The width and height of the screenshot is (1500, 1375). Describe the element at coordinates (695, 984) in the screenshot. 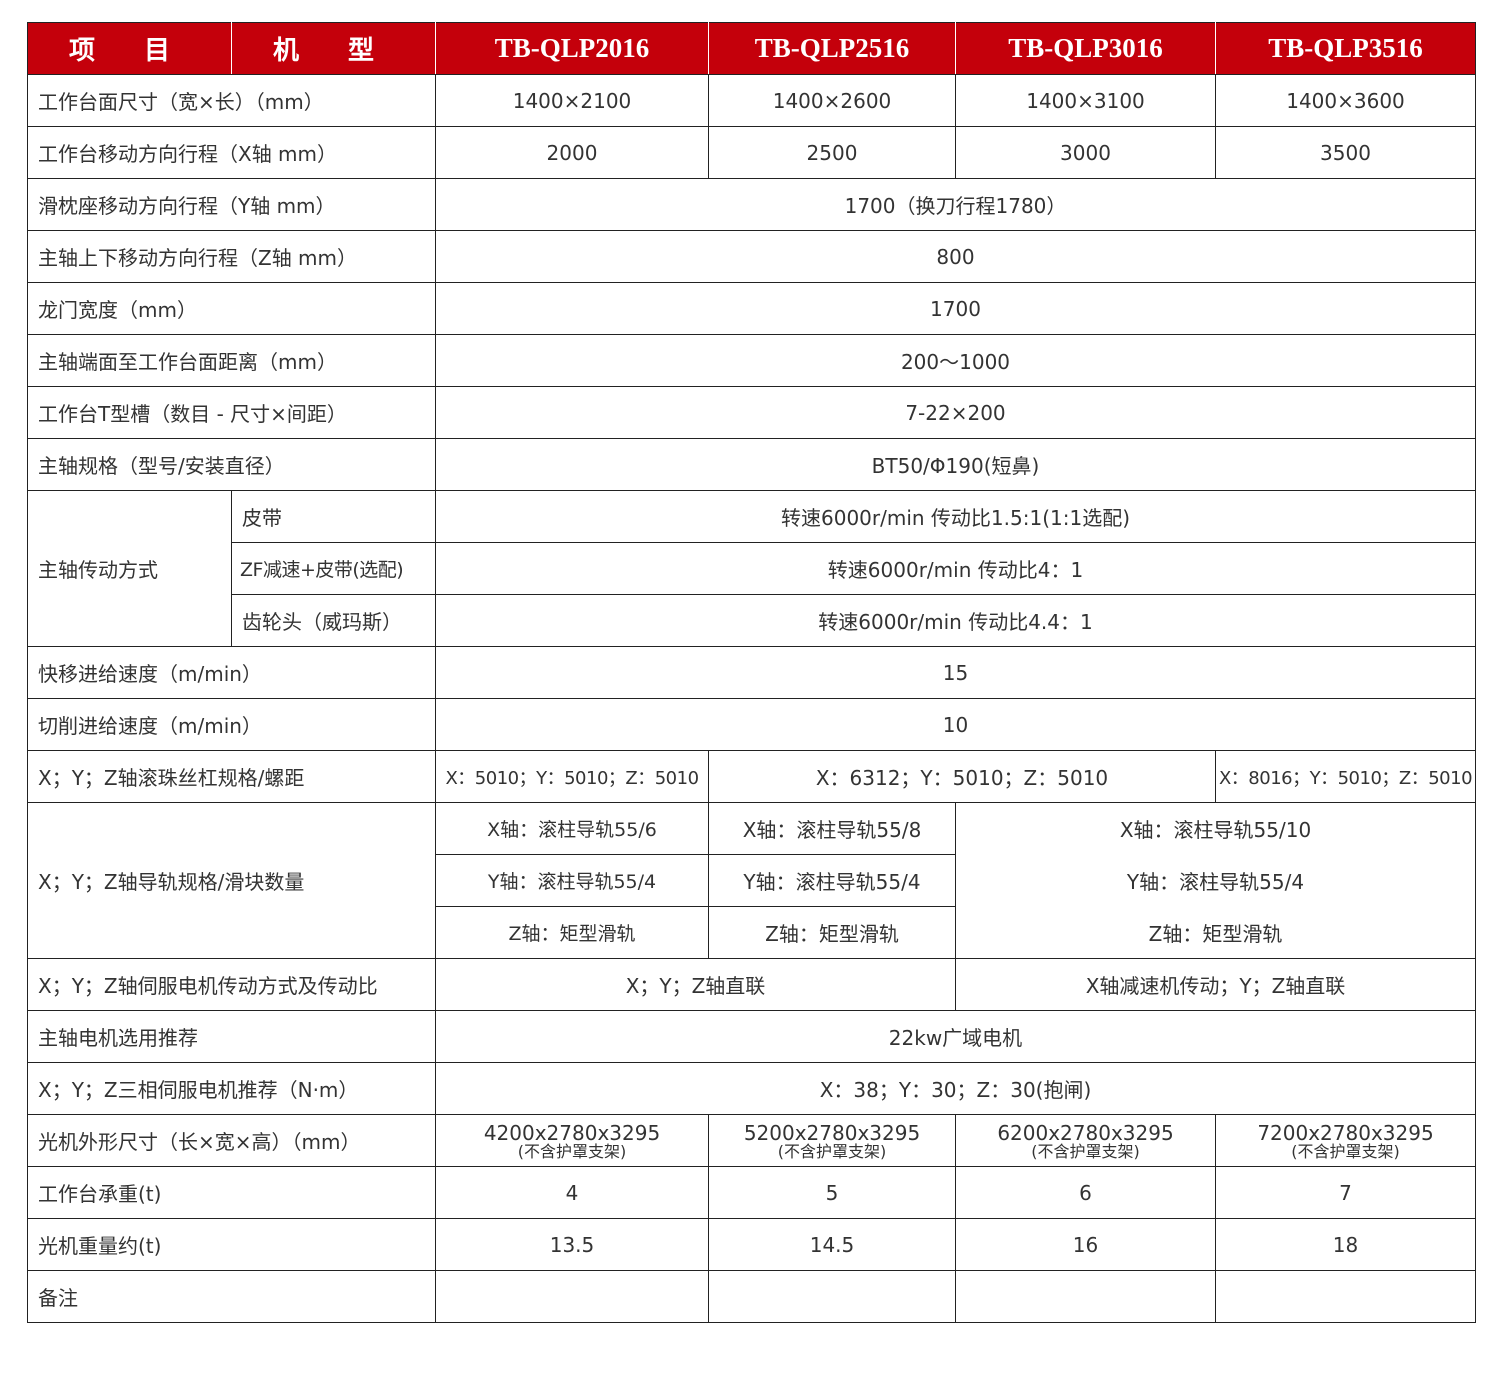

I see `cell: X；Y；Z轴直联` at that location.